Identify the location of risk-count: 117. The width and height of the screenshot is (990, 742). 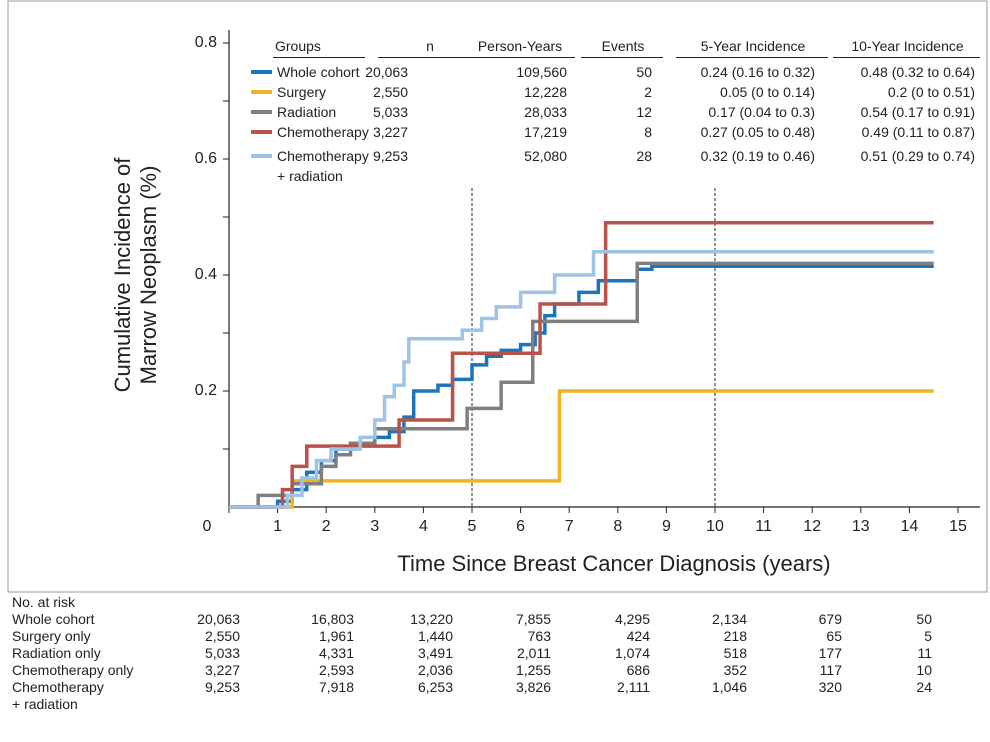
(830, 670).